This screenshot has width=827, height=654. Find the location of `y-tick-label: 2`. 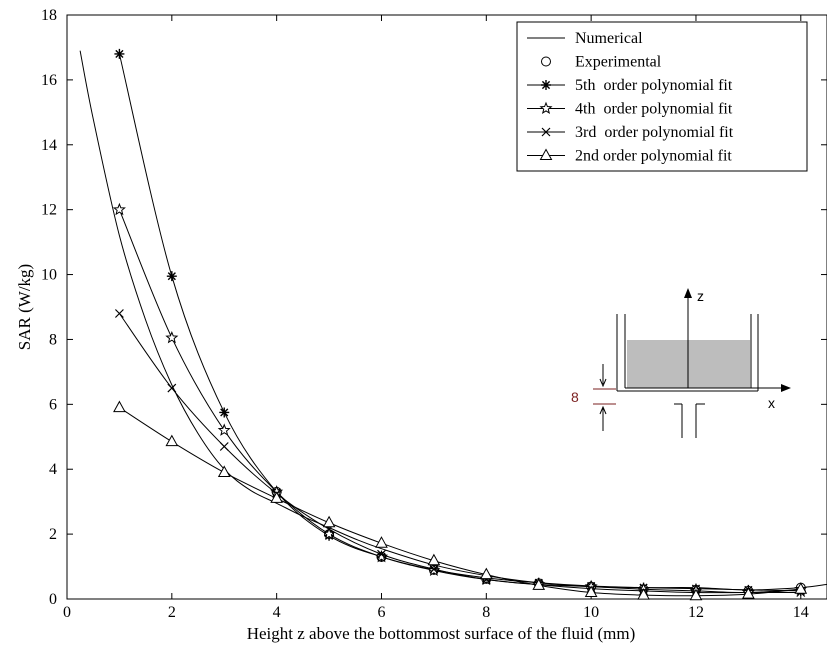

y-tick-label: 2 is located at coordinates (53, 534).